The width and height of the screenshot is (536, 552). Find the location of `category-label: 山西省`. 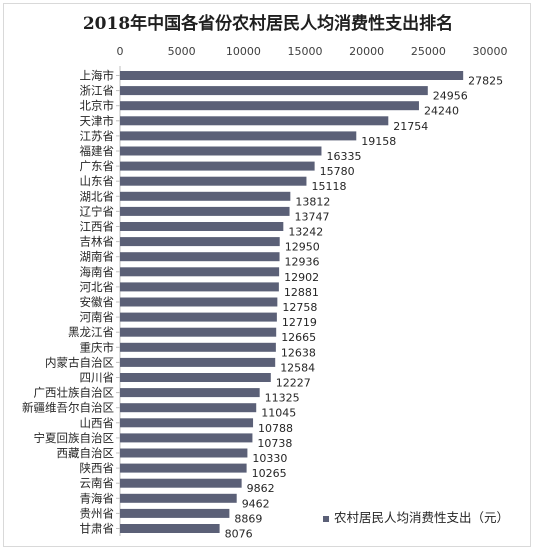

category-label: 山西省 is located at coordinates (97, 423).